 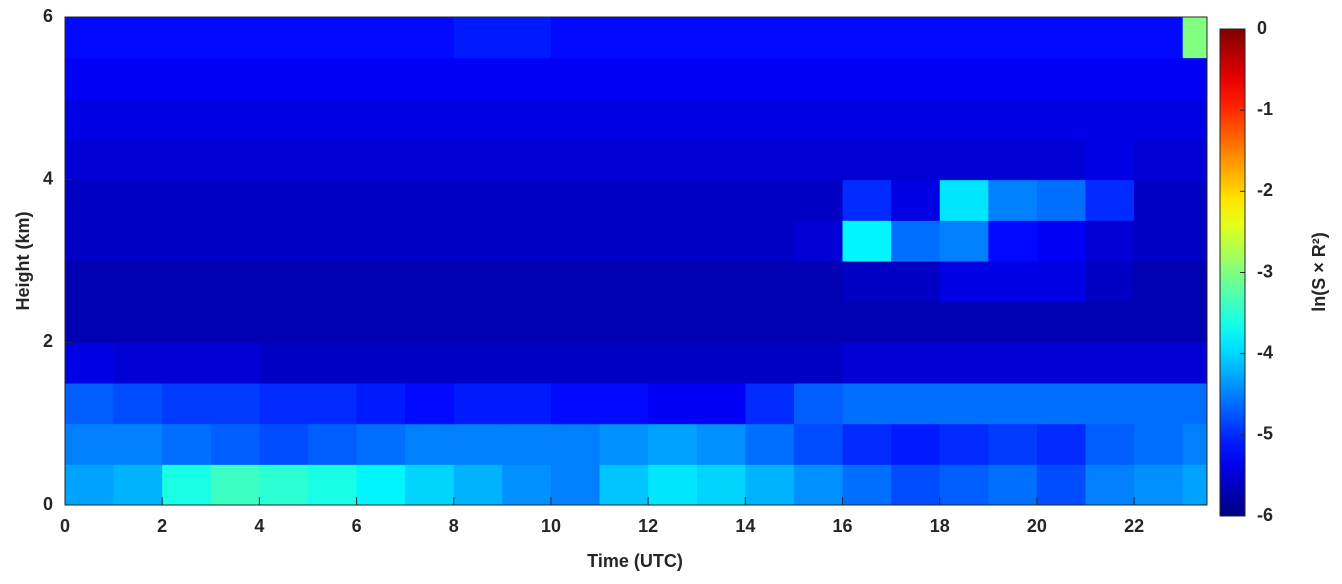 What do you see at coordinates (1134, 526) in the screenshot?
I see `x-tick-label: 22` at bounding box center [1134, 526].